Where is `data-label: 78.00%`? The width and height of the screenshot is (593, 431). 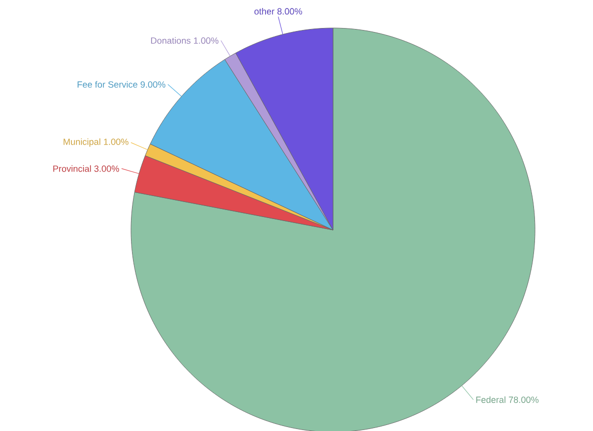
data-label: 78.00% is located at coordinates (523, 399).